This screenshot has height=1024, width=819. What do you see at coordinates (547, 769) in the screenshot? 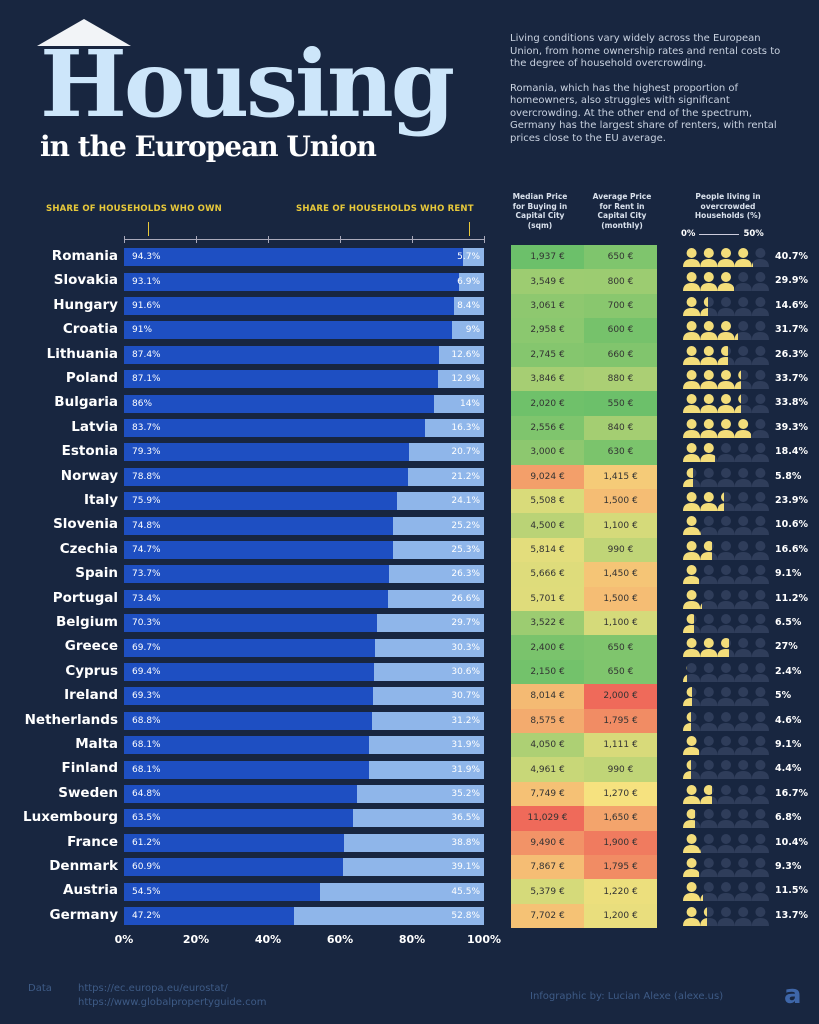
I see `buy-price-cell: 4,961 €` at bounding box center [547, 769].